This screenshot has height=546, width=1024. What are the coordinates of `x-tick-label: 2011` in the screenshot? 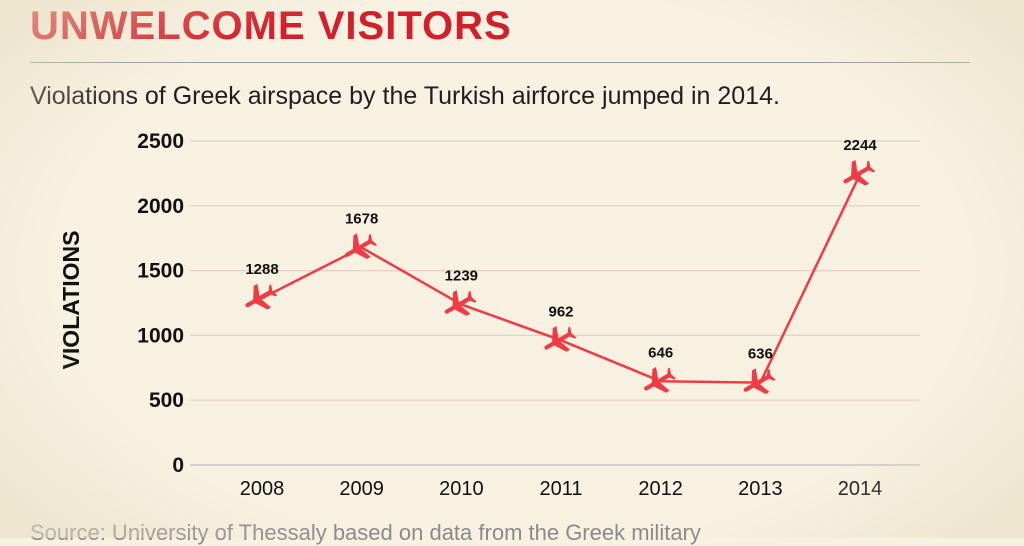 It's located at (560, 489).